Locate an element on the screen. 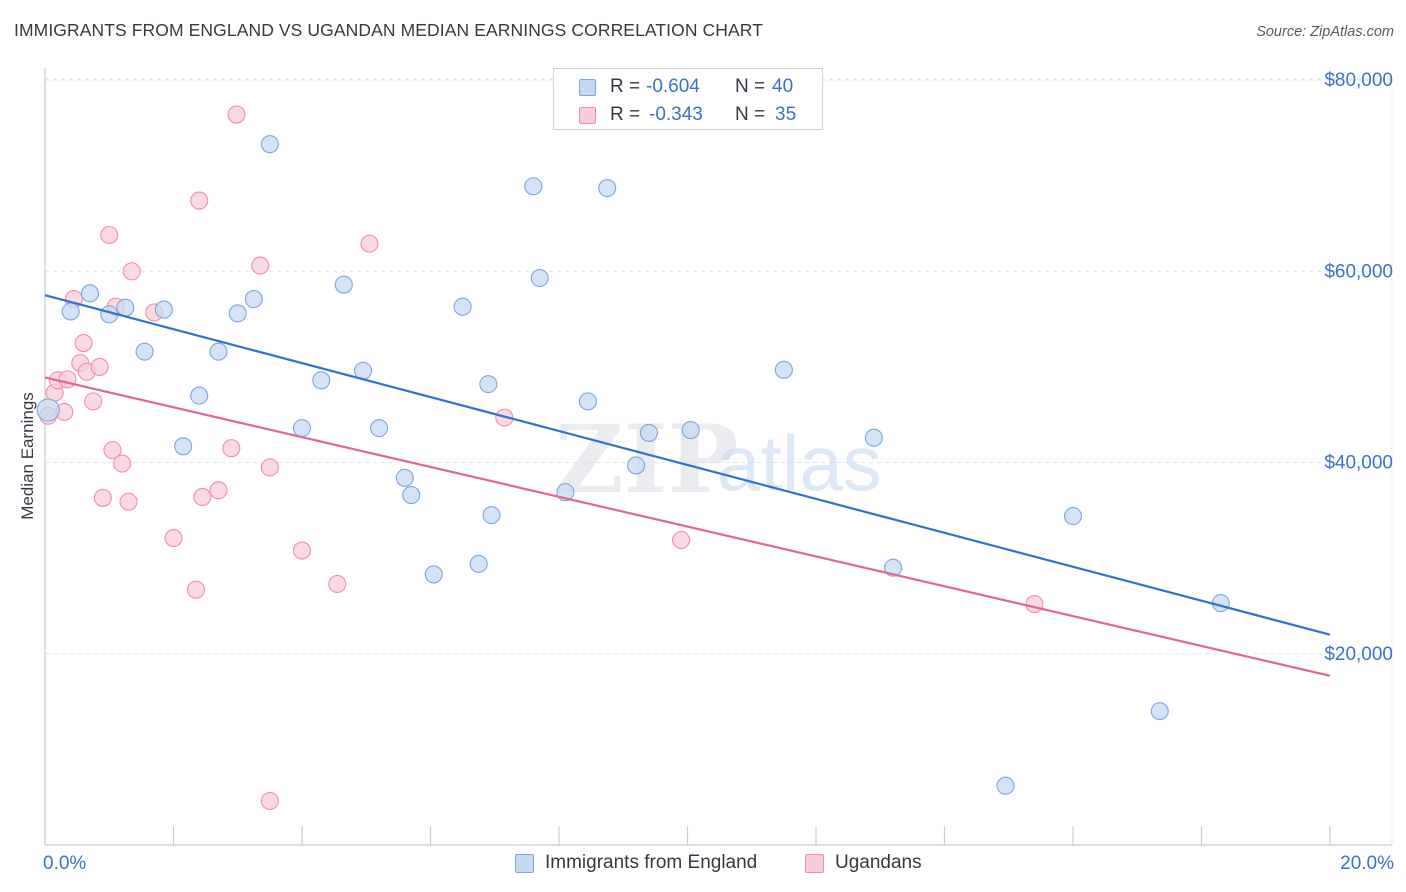 The height and width of the screenshot is (892, 1406). correlation-legend: R = -0.604 N = 40 R = -0.343 N = 35 is located at coordinates (688, 99).